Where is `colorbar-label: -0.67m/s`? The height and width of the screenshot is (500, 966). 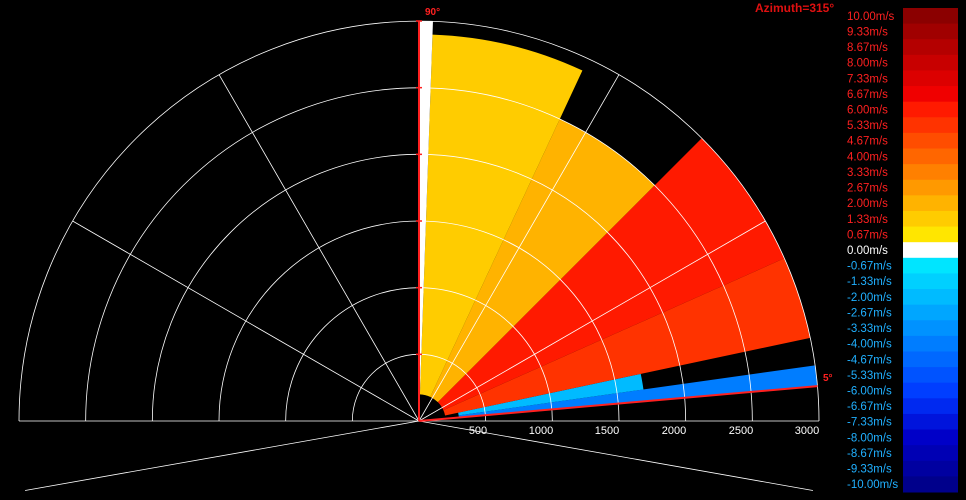 colorbar-label: -0.67m/s is located at coordinates (869, 267).